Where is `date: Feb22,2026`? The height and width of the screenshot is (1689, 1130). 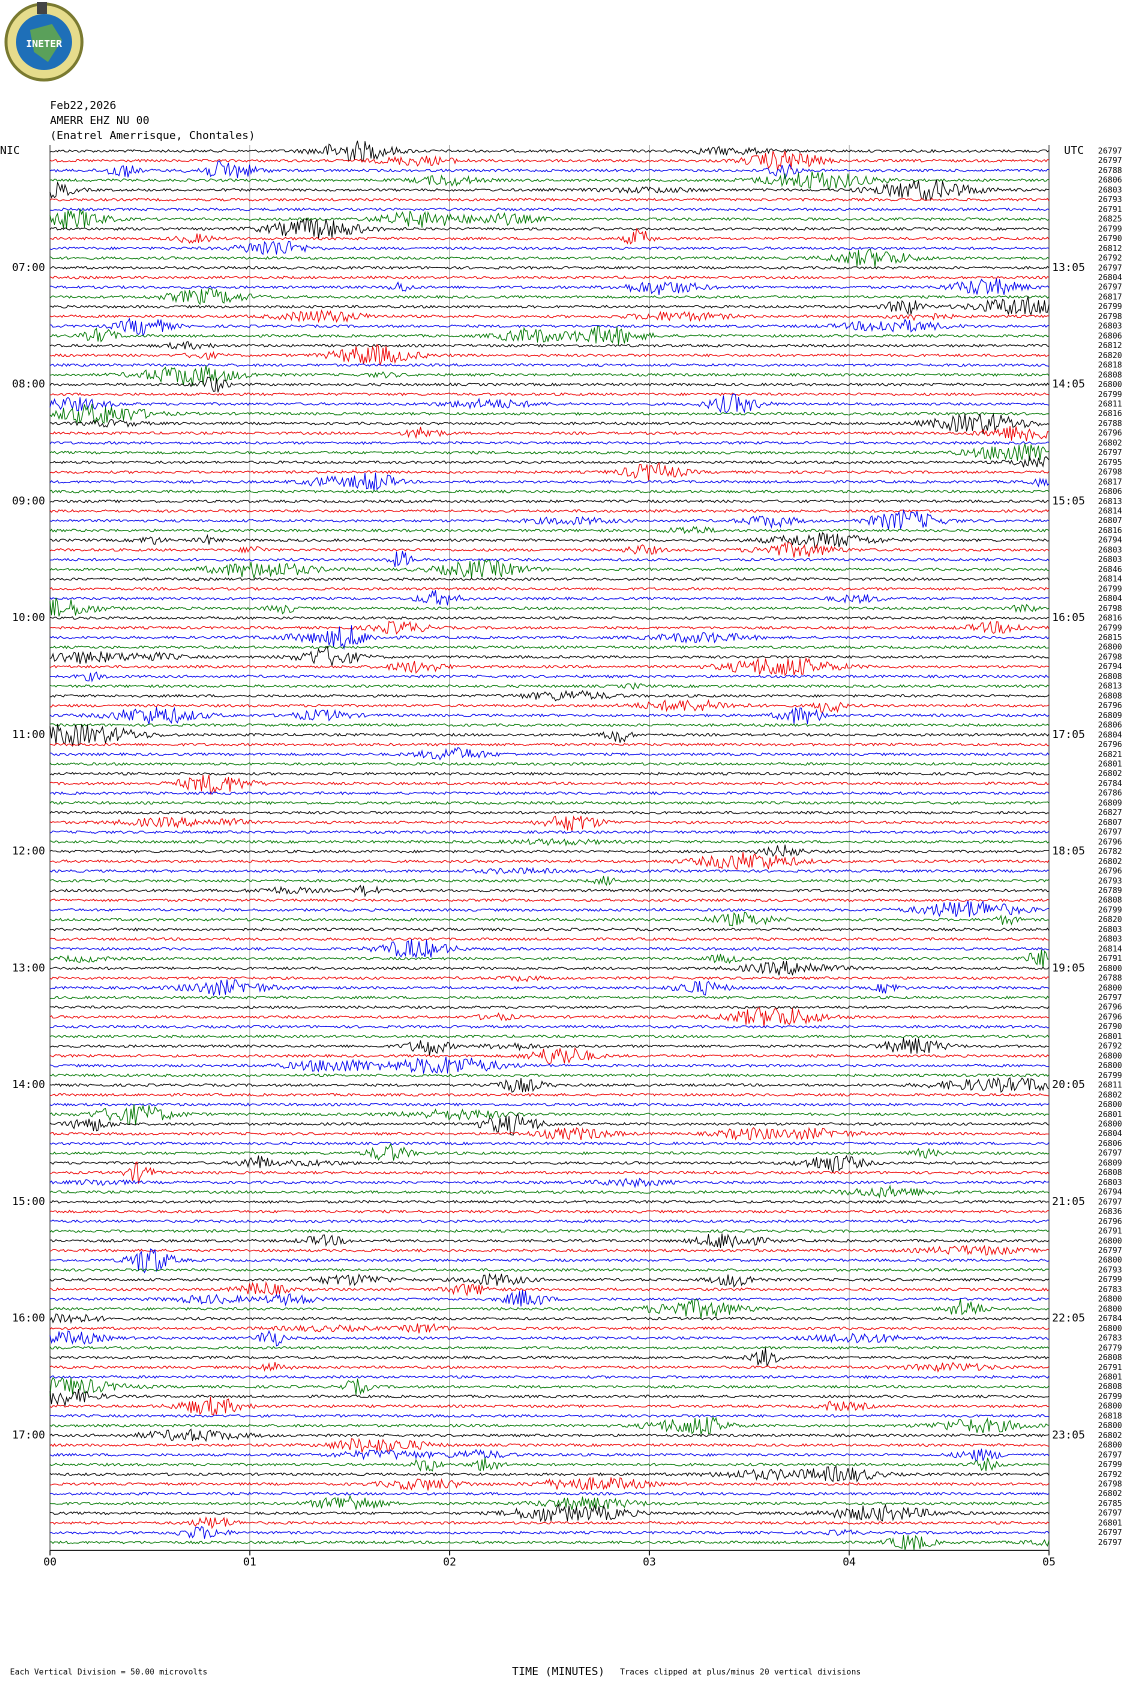
date: Feb22,2026 is located at coordinates (83, 105).